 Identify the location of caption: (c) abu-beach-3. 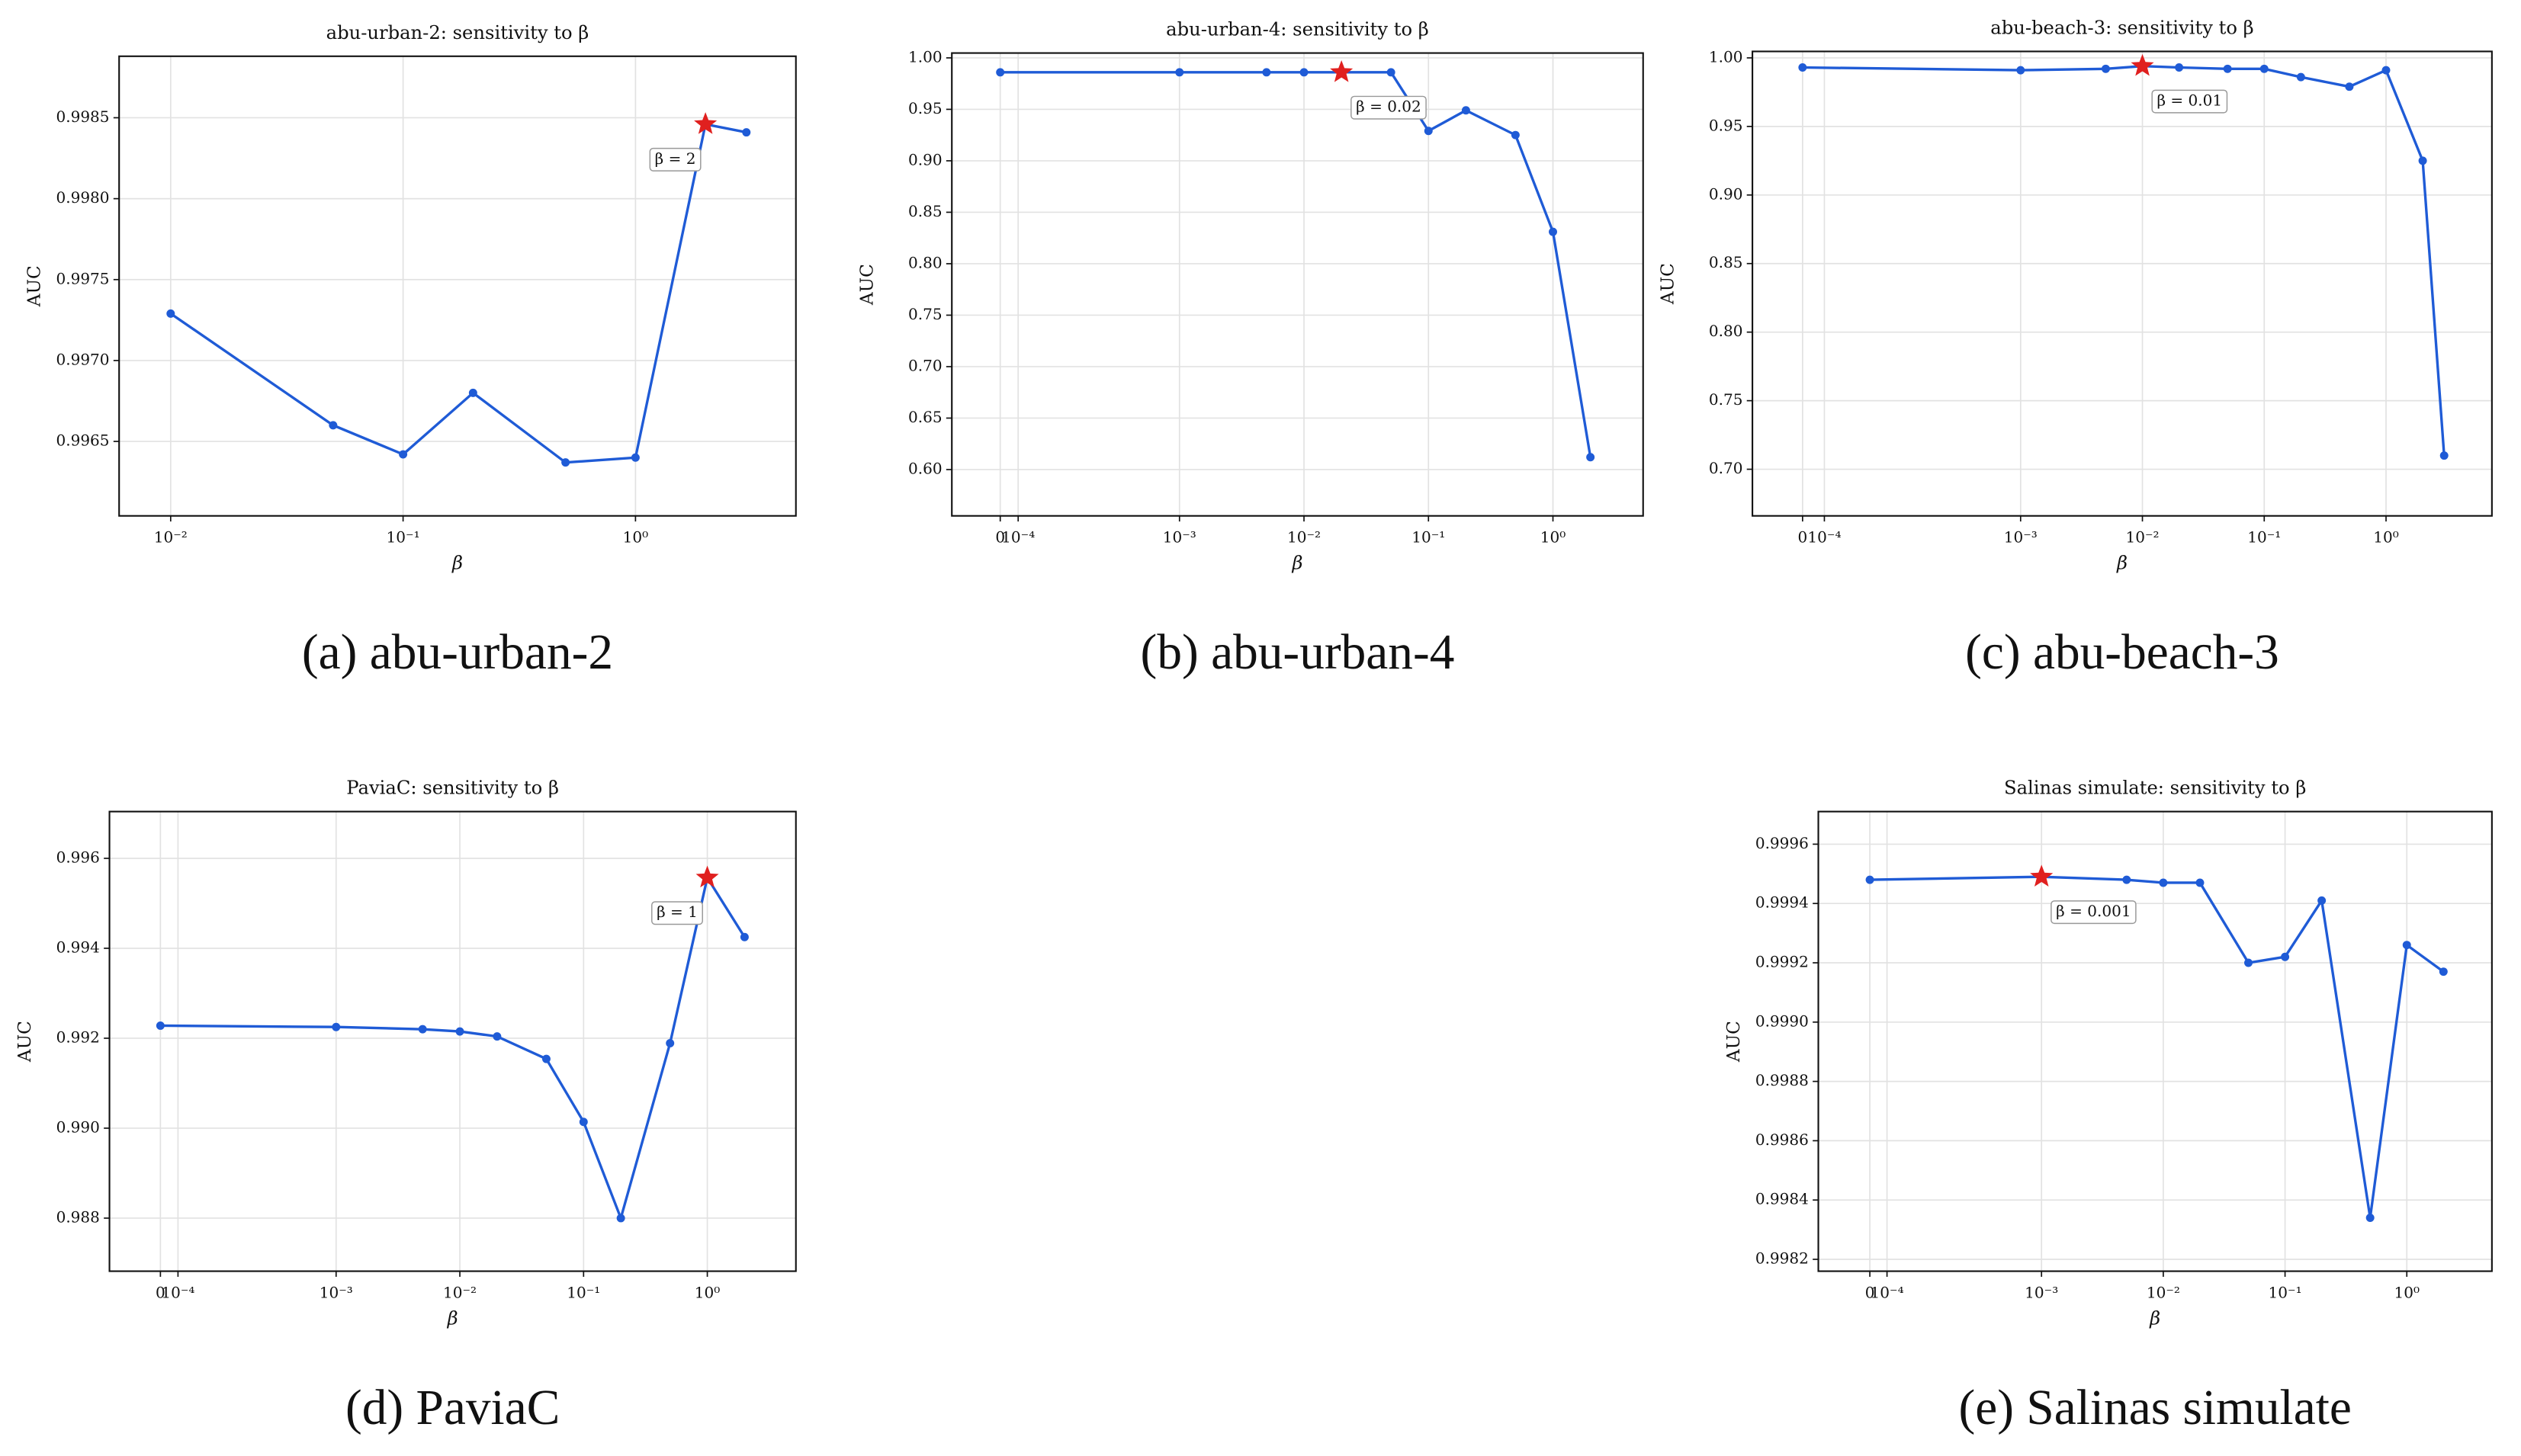
(2122, 652).